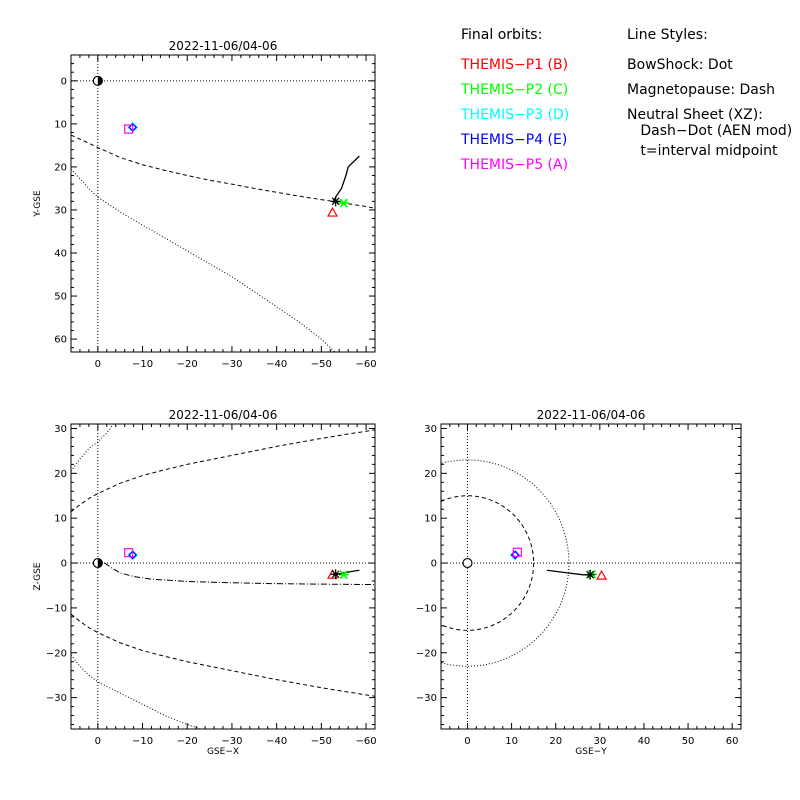 The width and height of the screenshot is (800, 800). Describe the element at coordinates (688, 741) in the screenshot. I see `x-tick-label: 50` at that location.